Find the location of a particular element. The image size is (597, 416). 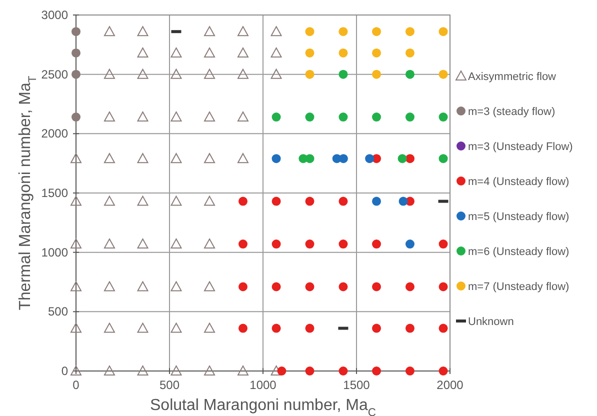

x-tick-label: 500 is located at coordinates (169, 385).